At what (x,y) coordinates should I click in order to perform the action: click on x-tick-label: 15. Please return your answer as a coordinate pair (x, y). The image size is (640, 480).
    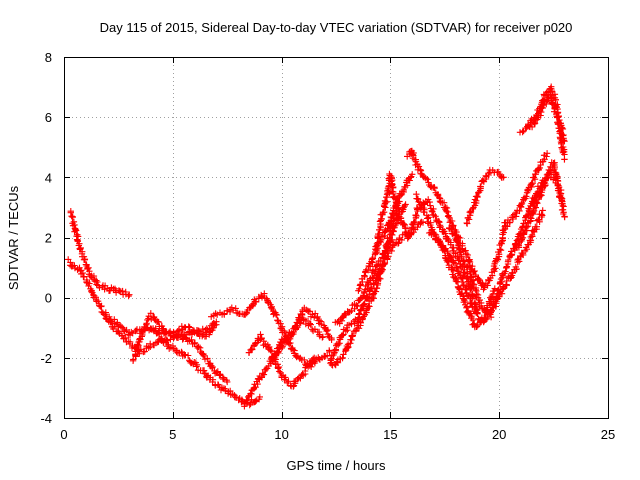
    Looking at the image, I should click on (390, 434).